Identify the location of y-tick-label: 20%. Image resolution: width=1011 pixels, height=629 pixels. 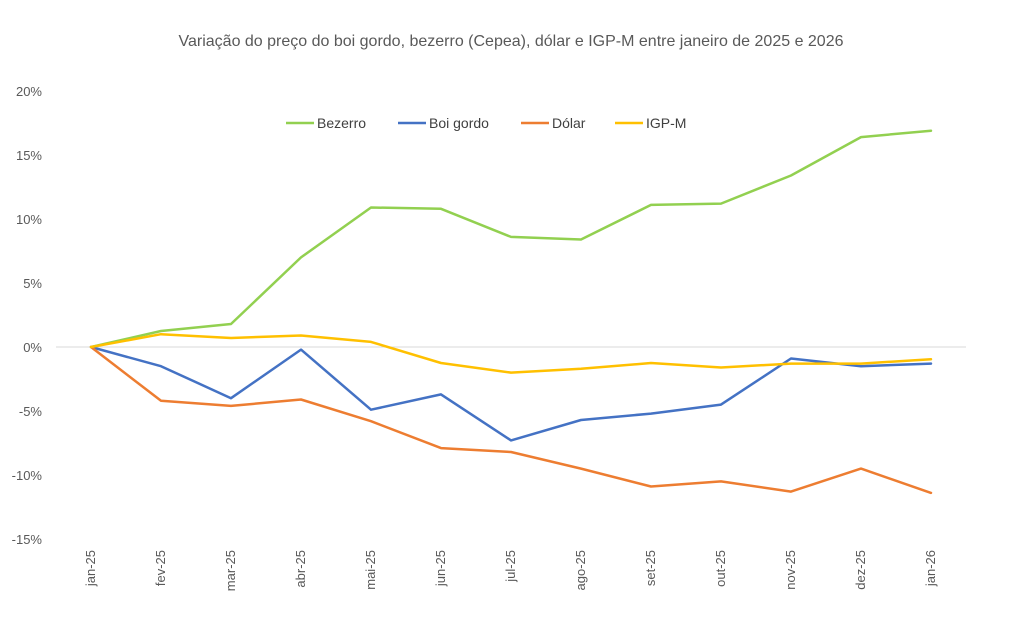
(29, 91).